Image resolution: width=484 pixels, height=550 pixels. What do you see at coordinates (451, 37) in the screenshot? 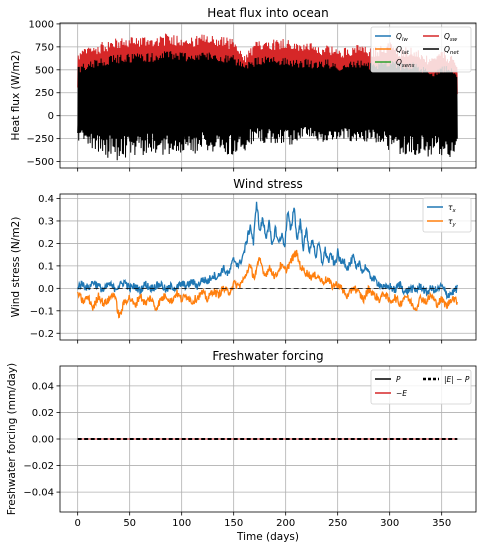
I see `legend-entry: Qsw` at bounding box center [451, 37].